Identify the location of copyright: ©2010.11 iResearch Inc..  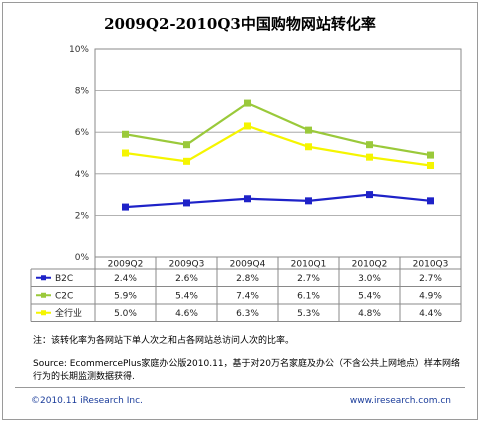
(87, 401).